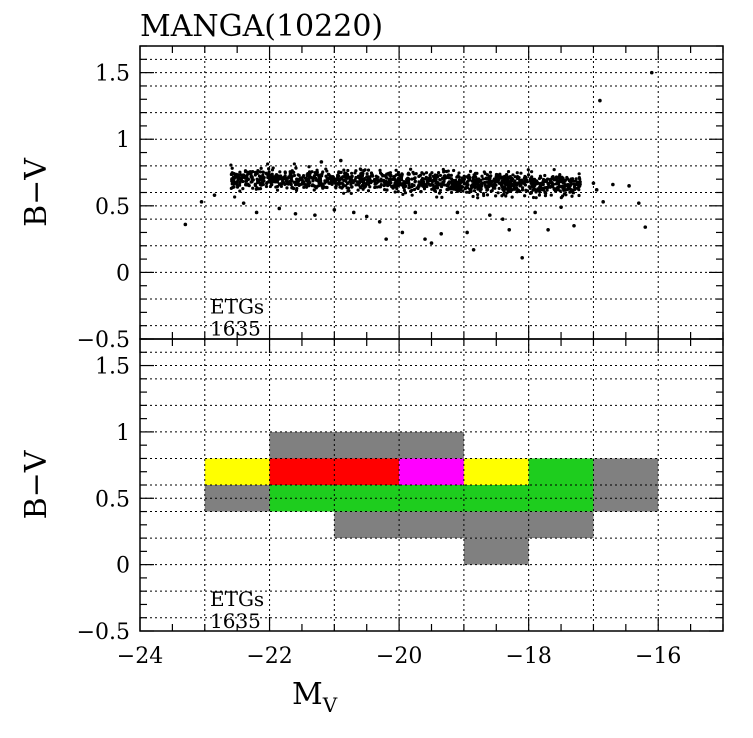 This screenshot has height=738, width=753. Describe the element at coordinates (103, 632) in the screenshot. I see `y-tick-label: −0.5` at that location.